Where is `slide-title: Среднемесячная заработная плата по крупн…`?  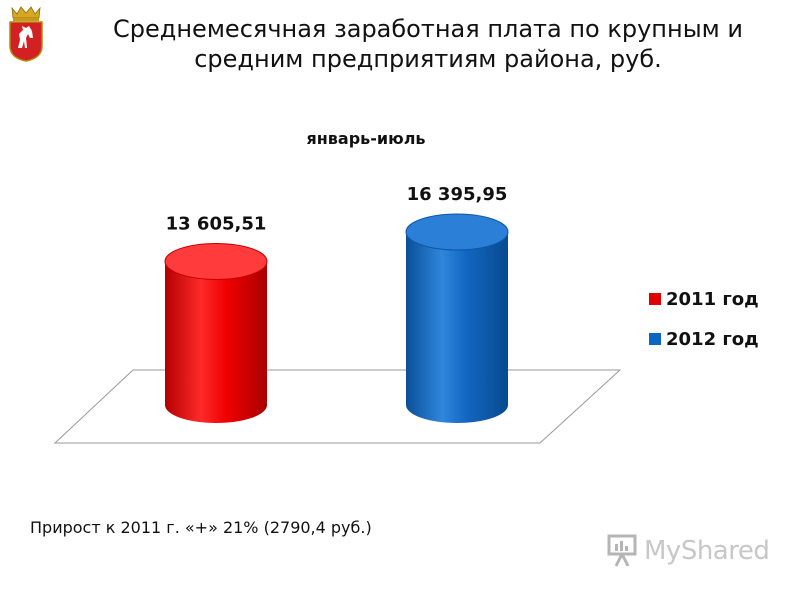 slide-title: Среднемесячная заработная плата по крупн… is located at coordinates (428, 44).